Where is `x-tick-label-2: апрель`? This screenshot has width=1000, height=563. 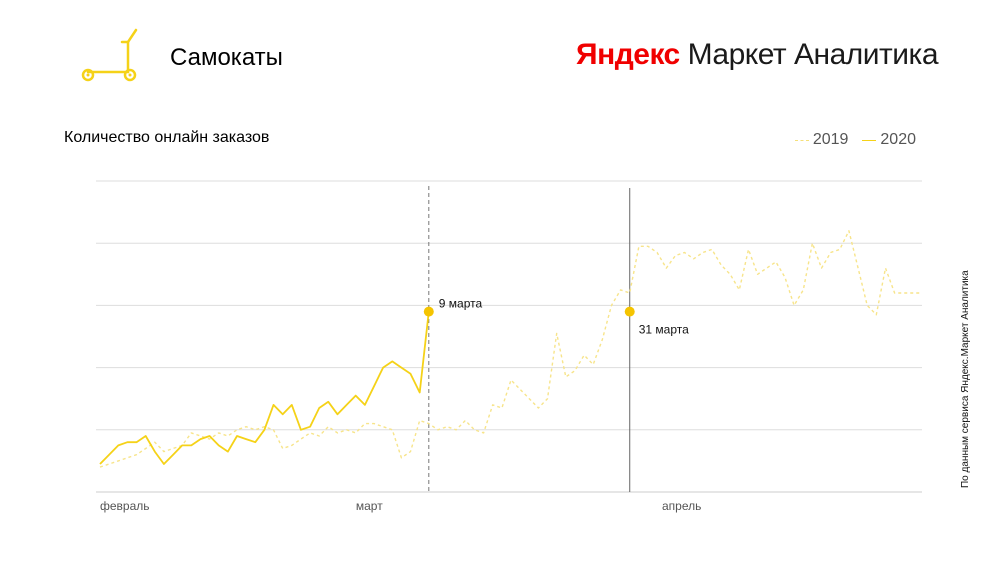 x-tick-label-2: апрель is located at coordinates (681, 506).